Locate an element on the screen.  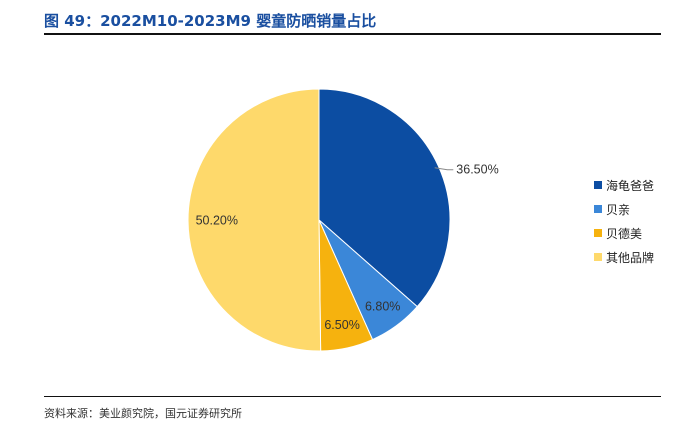
figure-title: 图 49：2022M10-2023M9 婴童防晒销量占比 is located at coordinates (210, 21).